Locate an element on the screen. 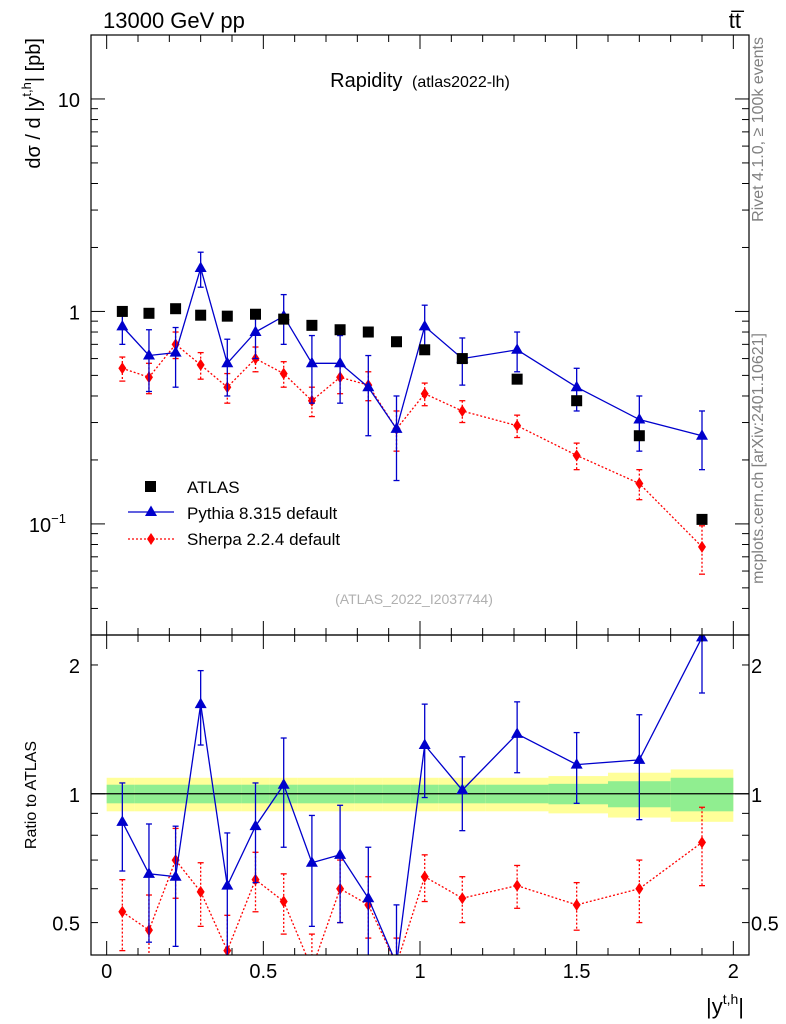 The image size is (786, 1024). side-label-bottom: mcplots.cern.ch [arXiv:2401.10621] is located at coordinates (758, 458).